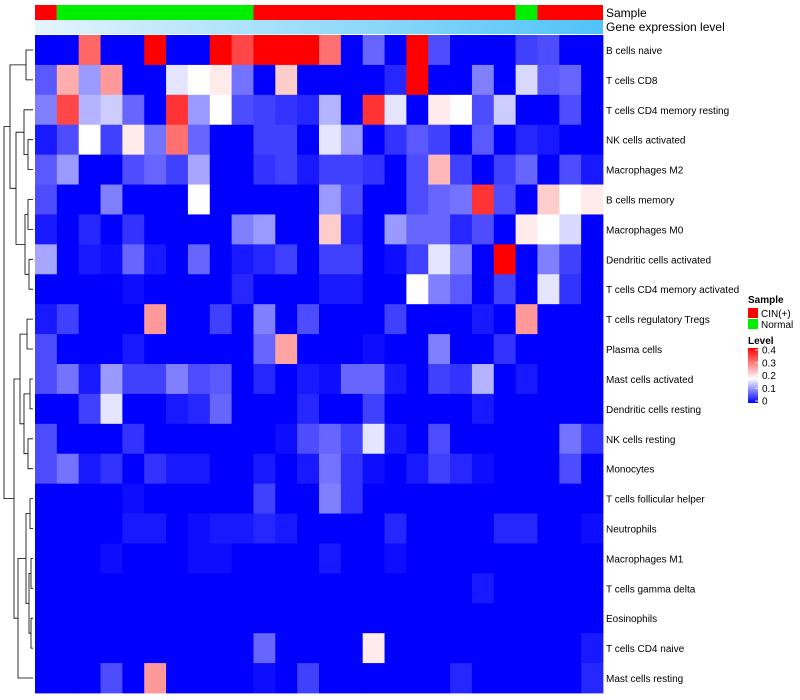  I want to click on row-label: T cells CD4 memory activated, so click(672, 290).